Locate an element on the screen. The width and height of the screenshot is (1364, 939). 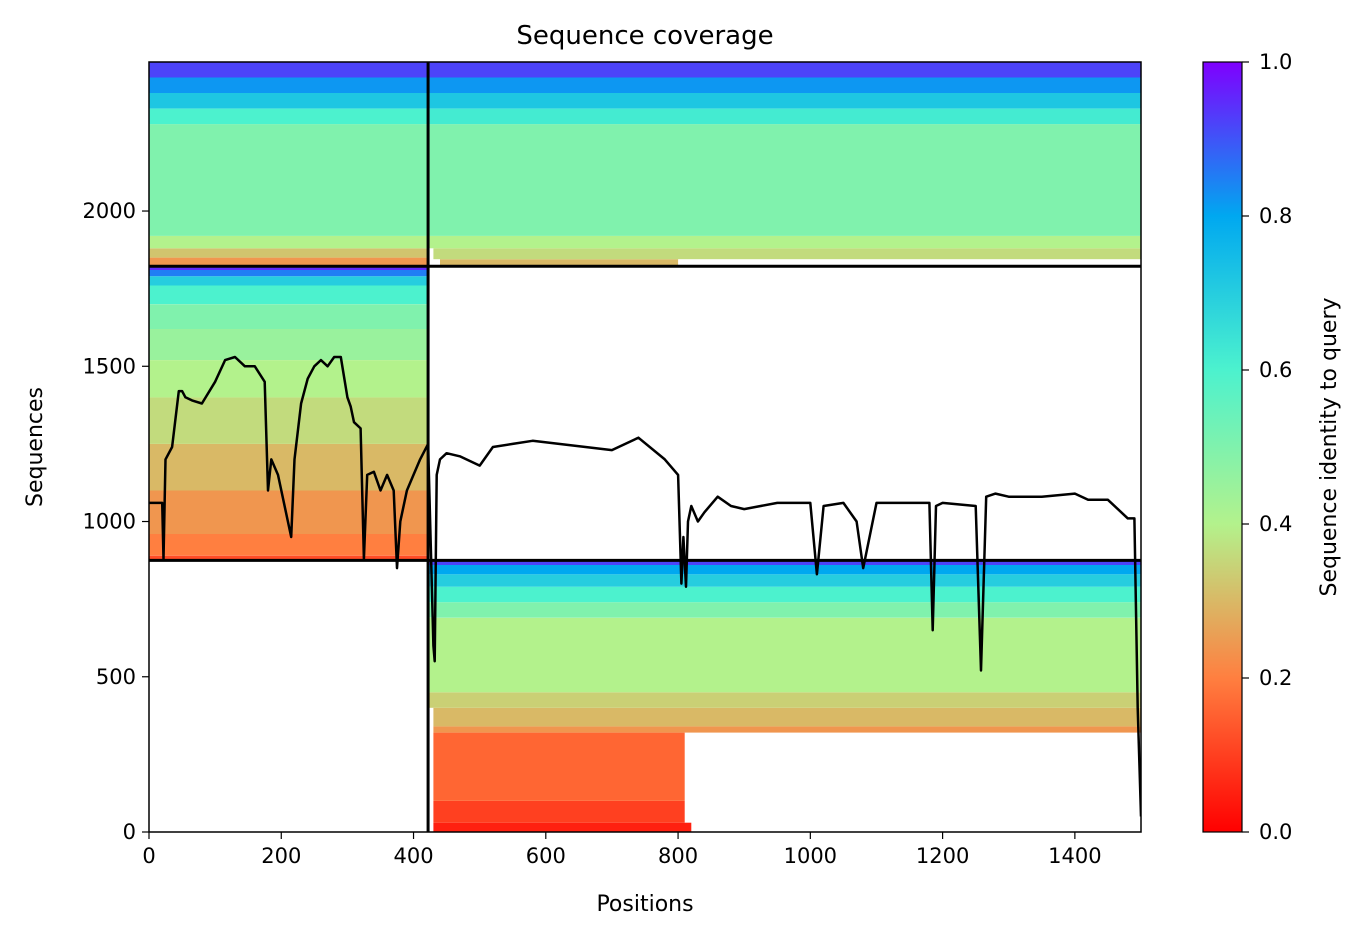
x-tick-label-600: 600 is located at coordinates (546, 856).